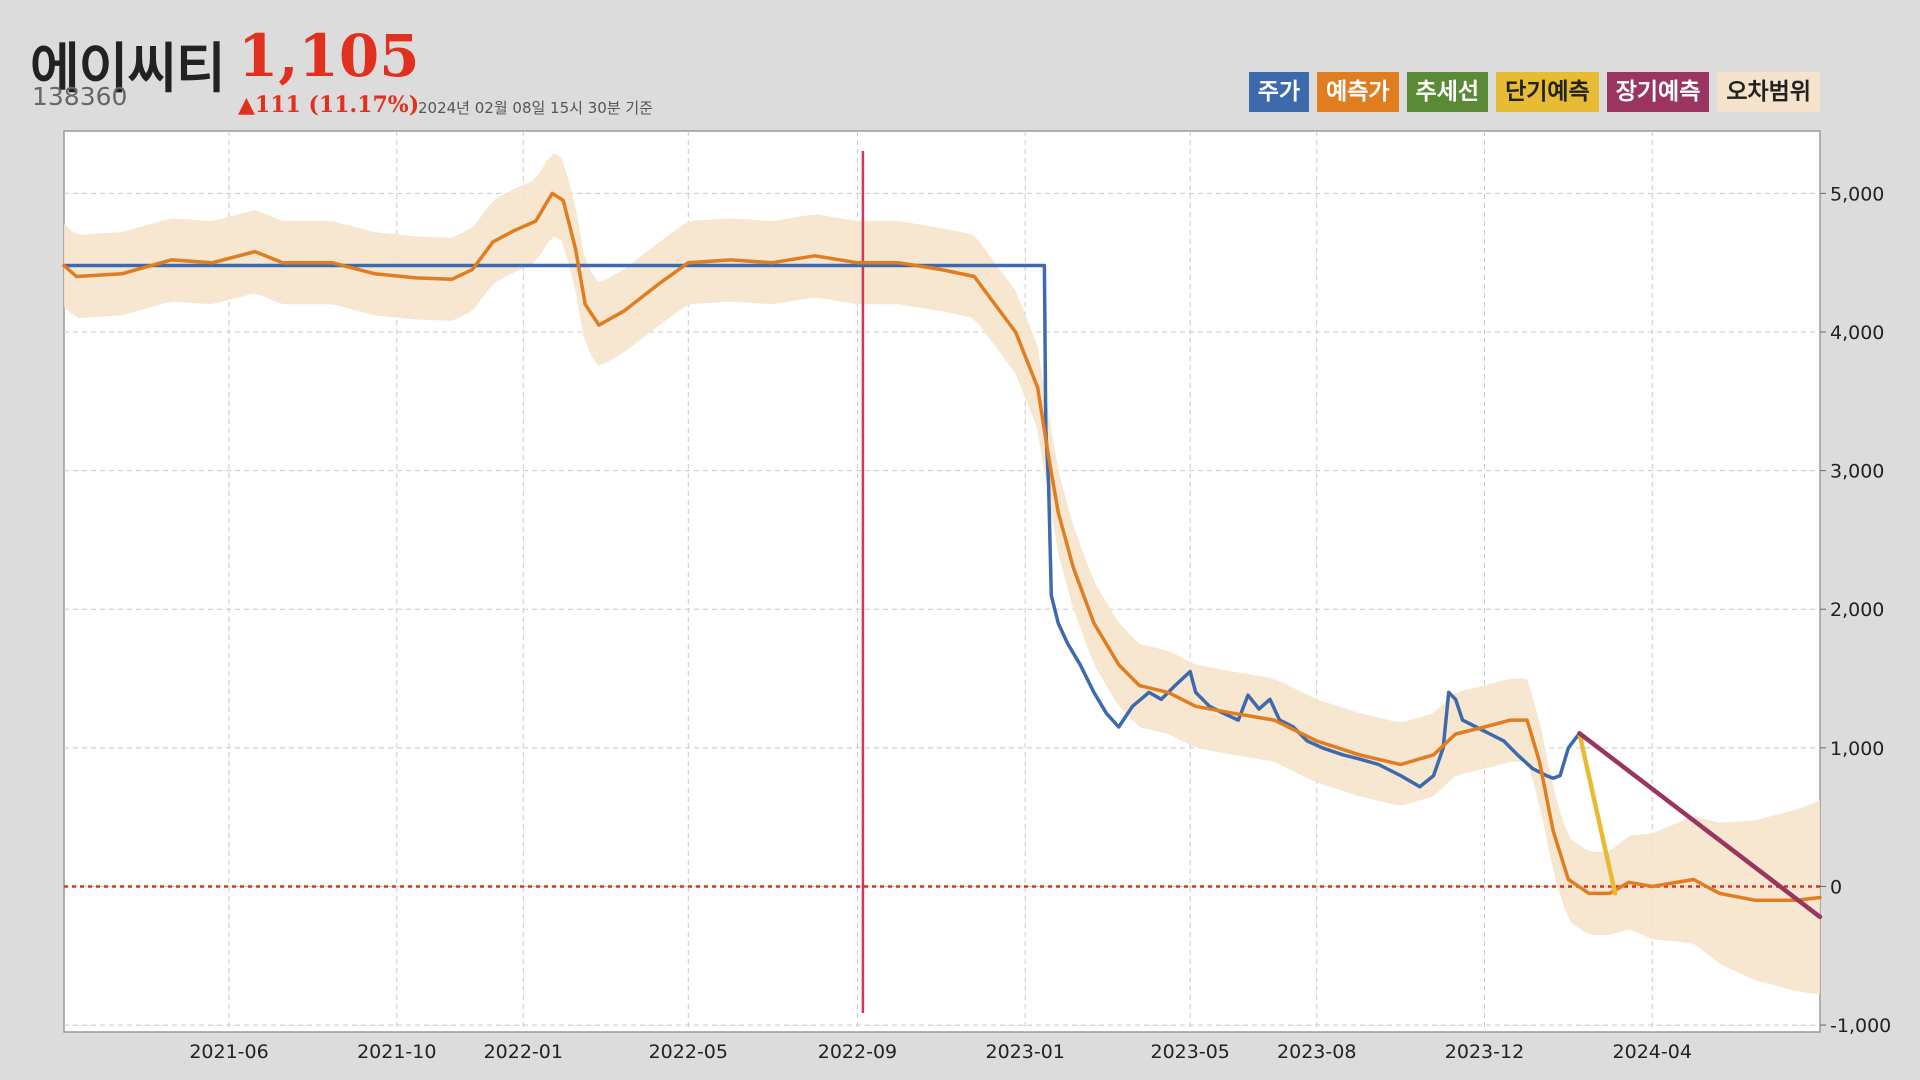 Image resolution: width=1920 pixels, height=1080 pixels. I want to click on x-tick-label: 2022-09, so click(857, 1052).